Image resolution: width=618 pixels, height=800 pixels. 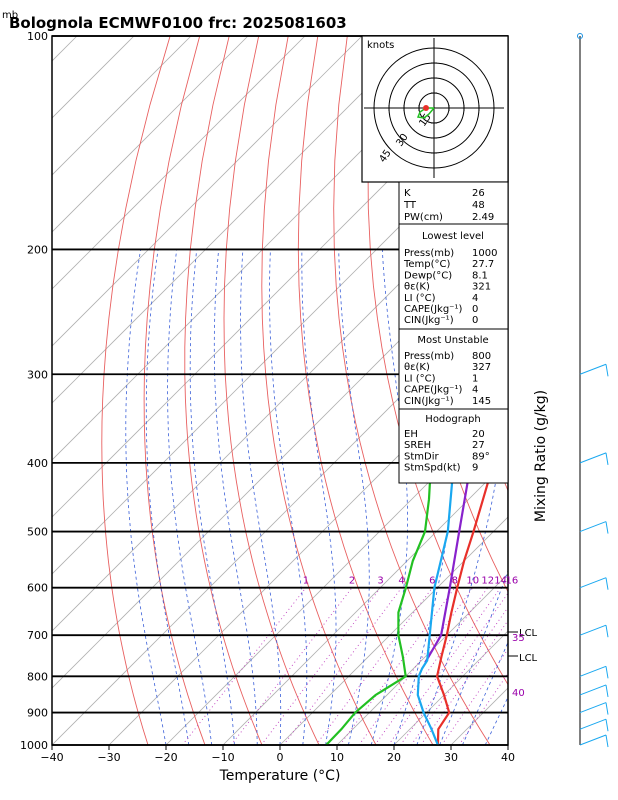 I want to click on hodograph-stat-row-label: EH, so click(x=411, y=434).